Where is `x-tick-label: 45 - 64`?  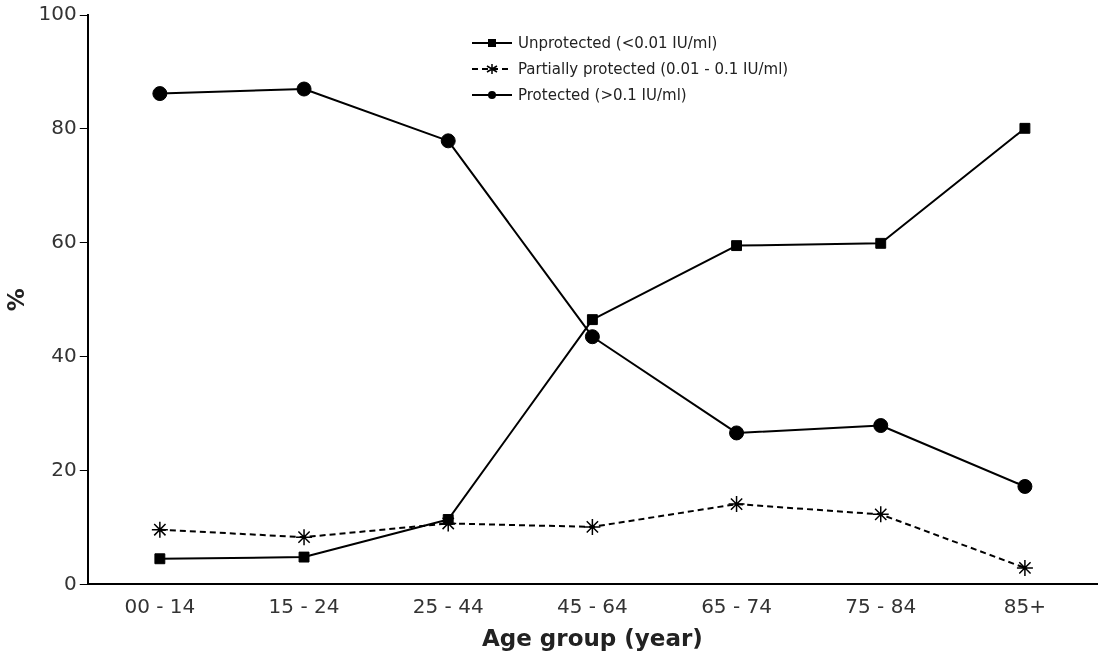 x-tick-label: 45 - 64 is located at coordinates (592, 605).